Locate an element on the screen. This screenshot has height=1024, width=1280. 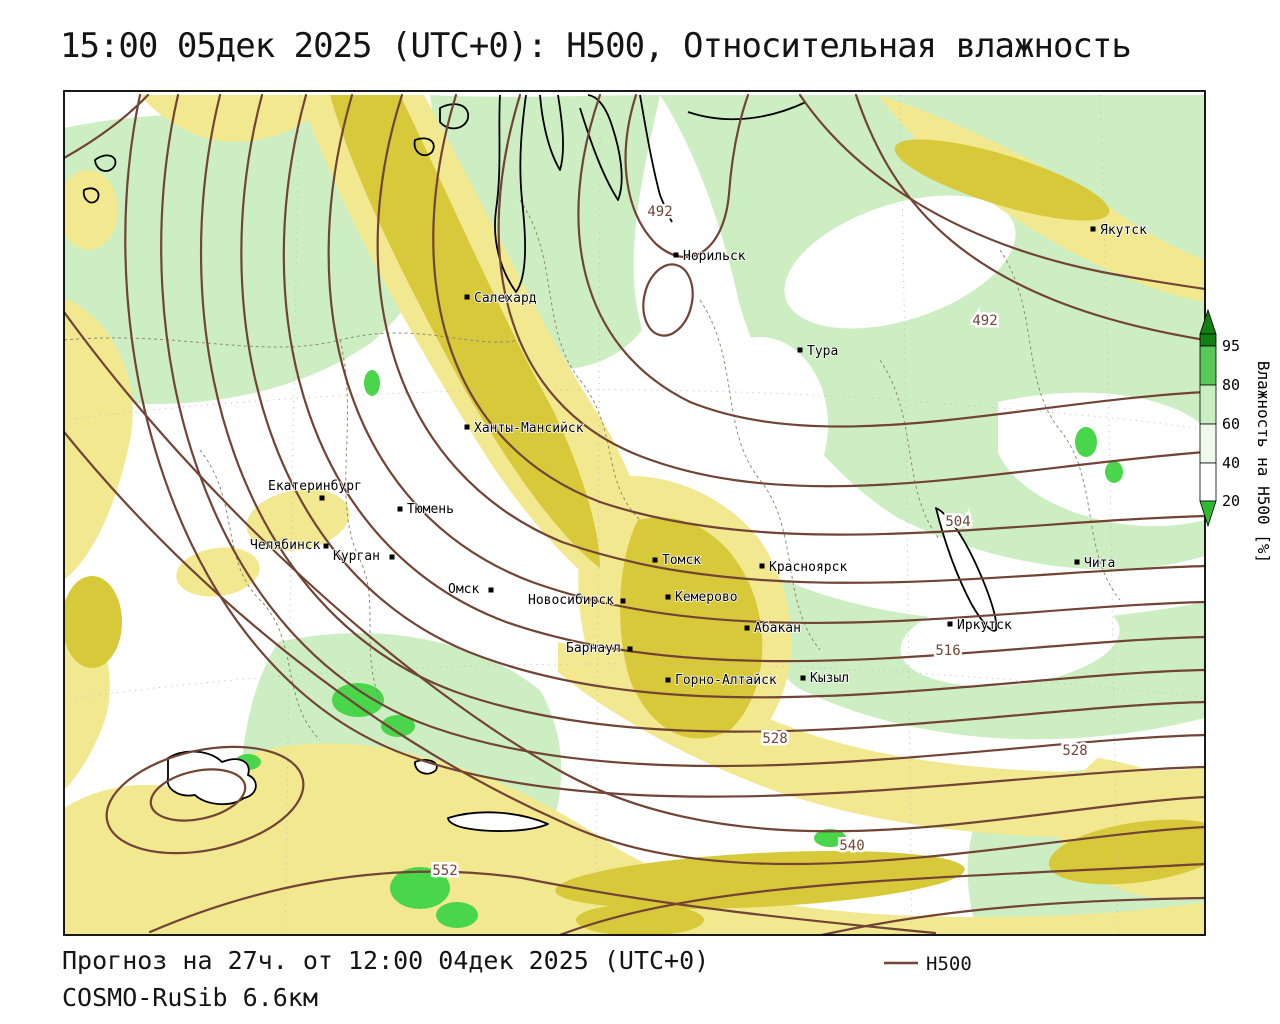
city-label: Курган is located at coordinates (356, 556).